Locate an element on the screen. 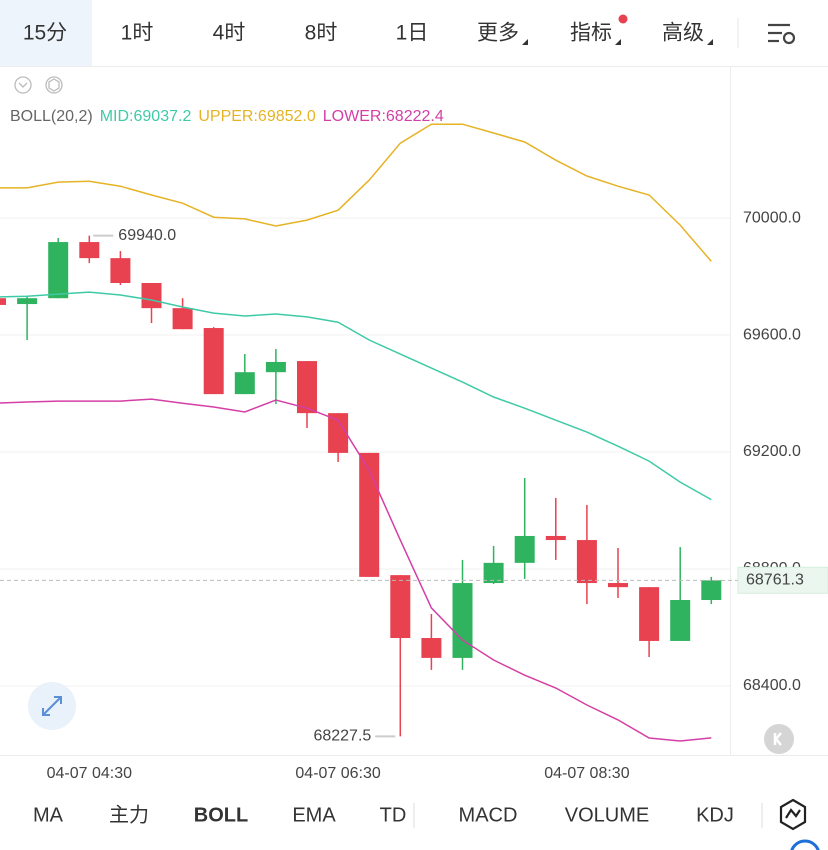 The width and height of the screenshot is (828, 850). readout-name: UPPER: is located at coordinates (228, 116).